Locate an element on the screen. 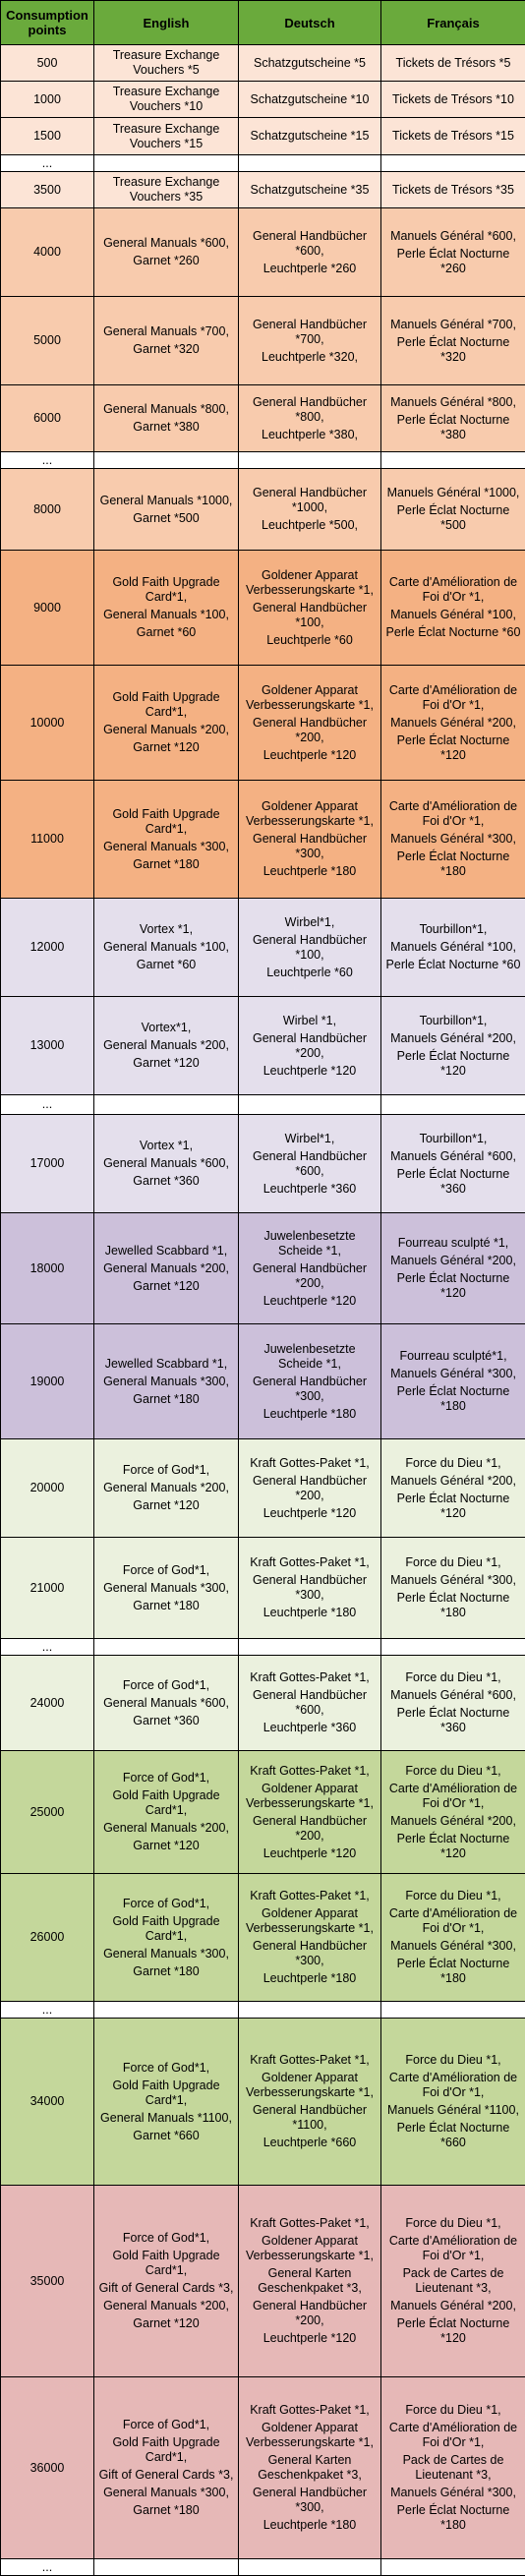 Image resolution: width=525 pixels, height=2576 pixels. reward-cell: Schatzgutscheine *15 is located at coordinates (310, 136).